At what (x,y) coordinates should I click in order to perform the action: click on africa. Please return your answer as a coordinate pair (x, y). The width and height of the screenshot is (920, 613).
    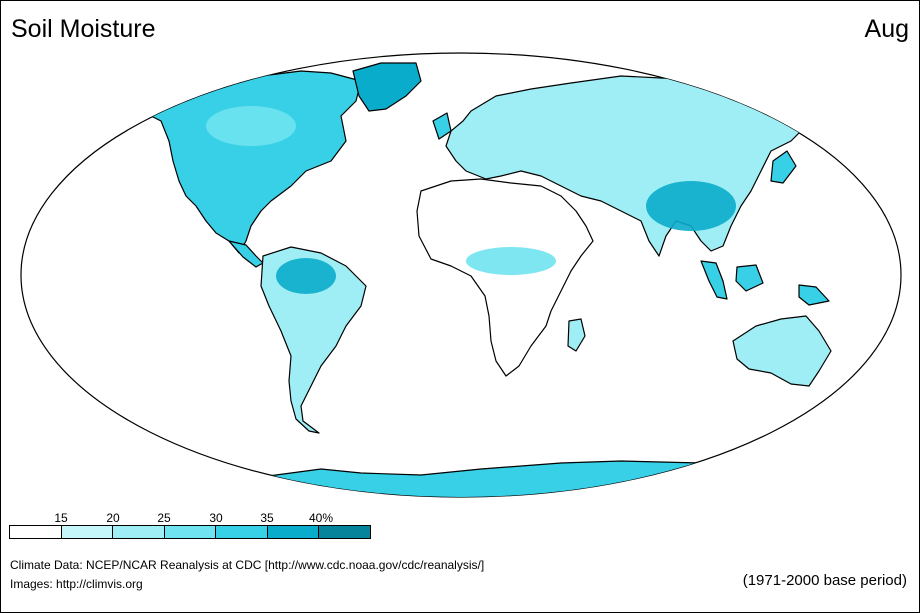
    Looking at the image, I should click on (505, 277).